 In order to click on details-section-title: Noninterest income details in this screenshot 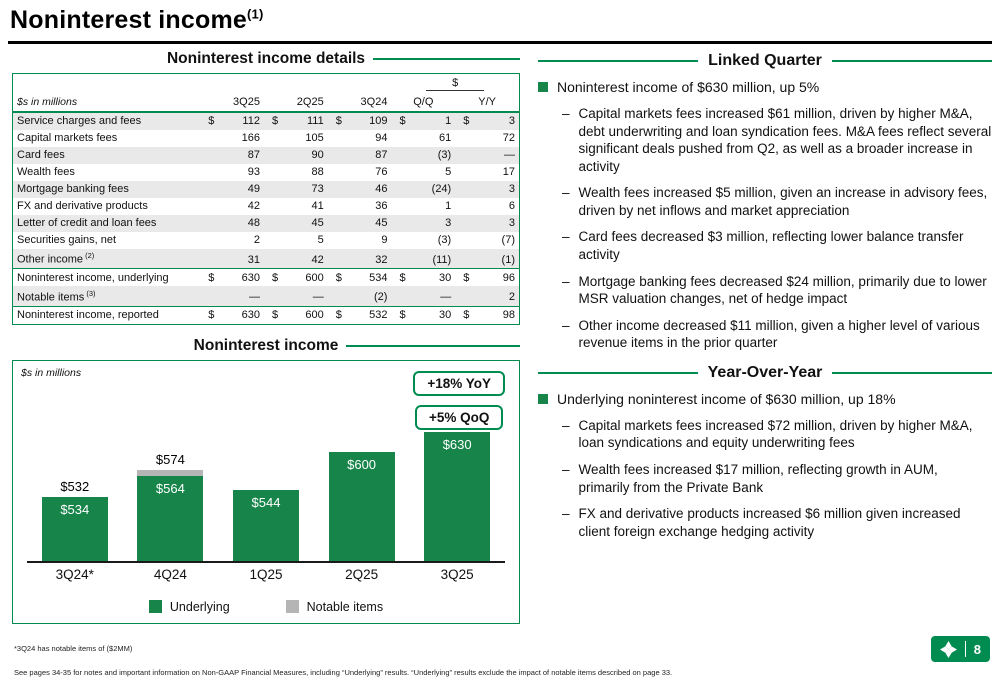, I will do `click(266, 59)`.